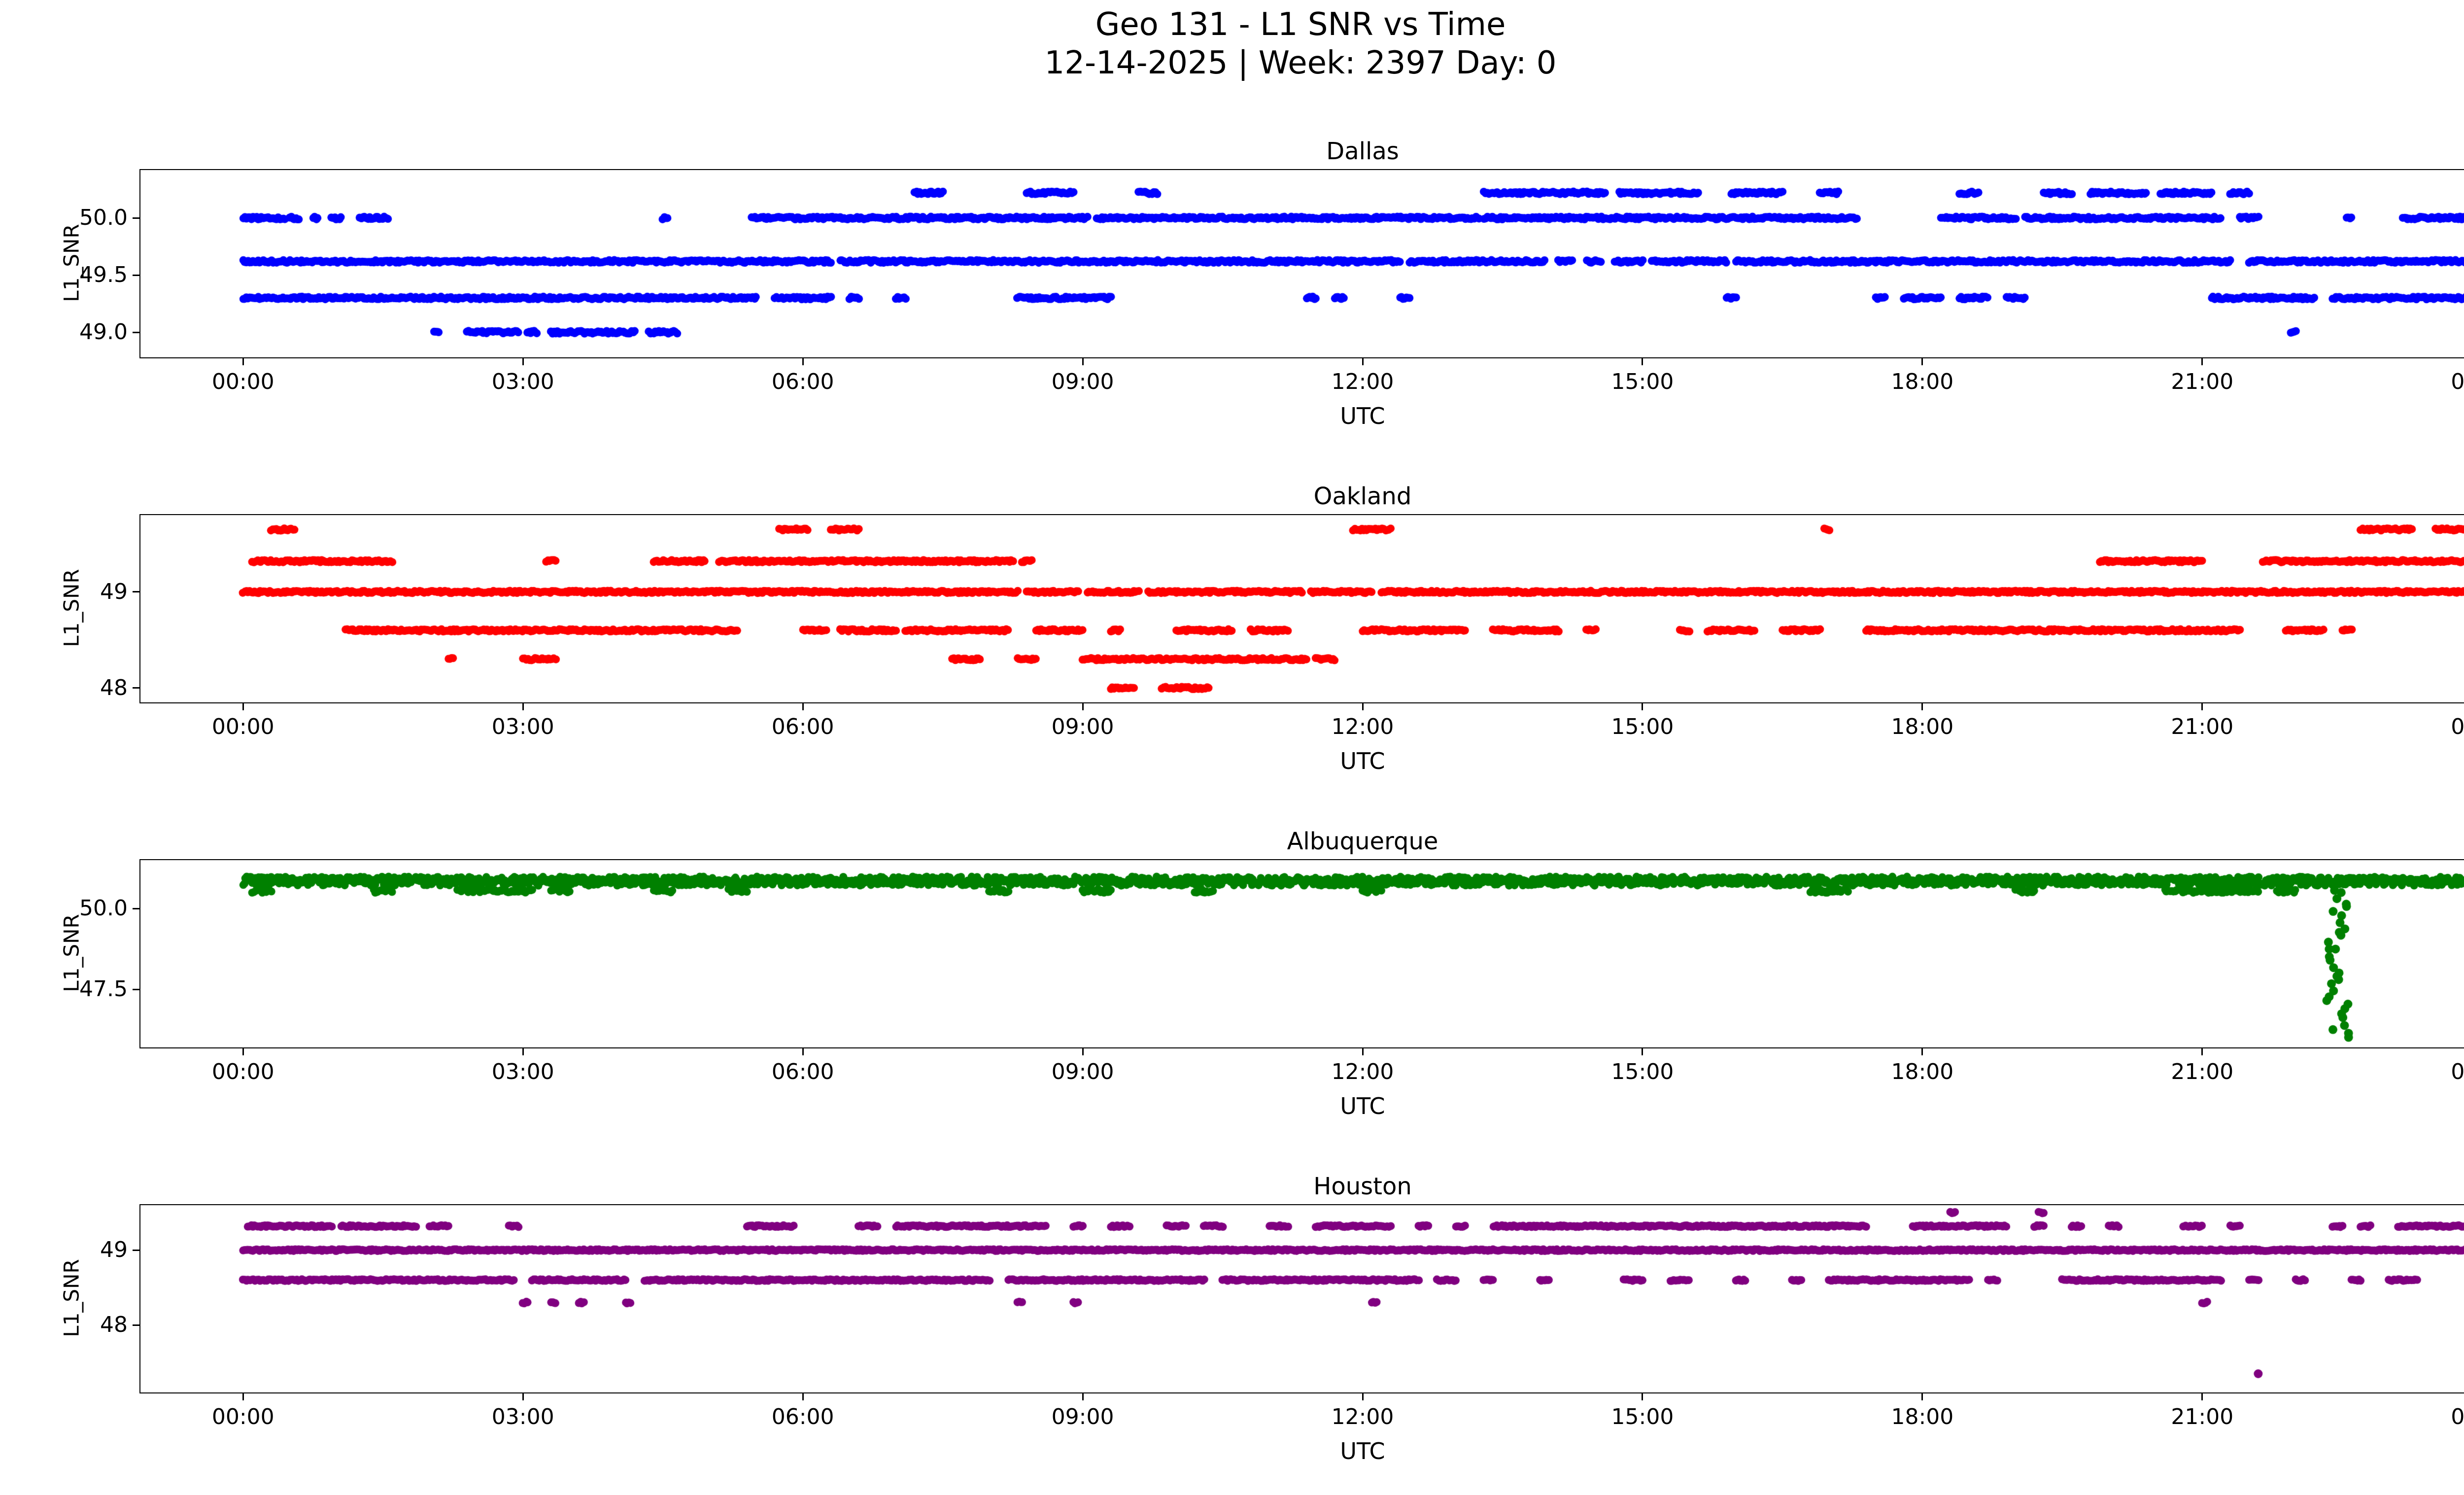  Describe the element at coordinates (1362, 1451) in the screenshot. I see `x-axis-label-houston: UTC` at that location.